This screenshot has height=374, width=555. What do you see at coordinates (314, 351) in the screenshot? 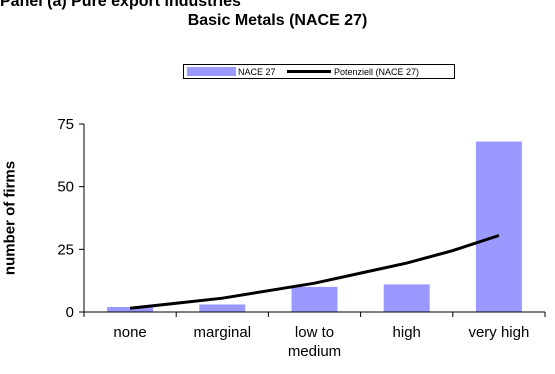
I see `x-tick-label: medium` at bounding box center [314, 351].